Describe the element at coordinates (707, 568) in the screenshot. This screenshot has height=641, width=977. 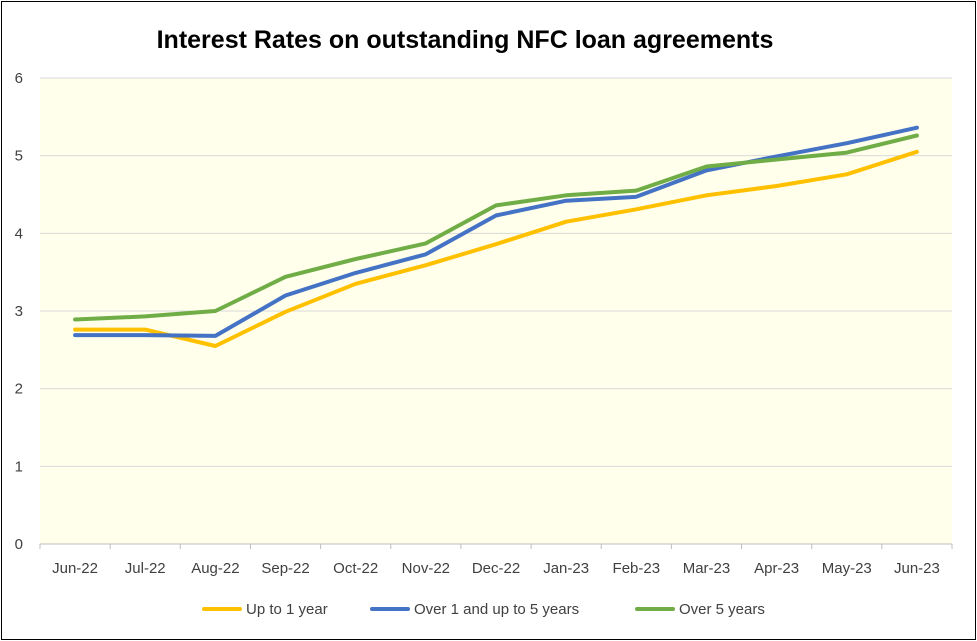
I see `x-tick-label: Mar-23` at that location.